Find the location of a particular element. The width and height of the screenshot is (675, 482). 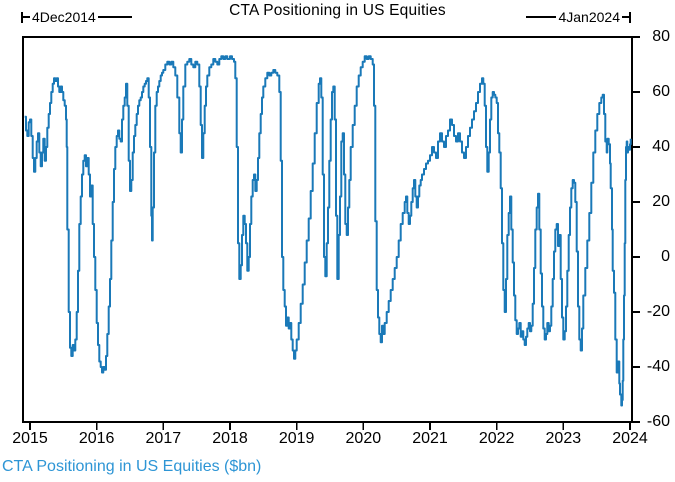

y-tick-label: -20 is located at coordinates (658, 311).